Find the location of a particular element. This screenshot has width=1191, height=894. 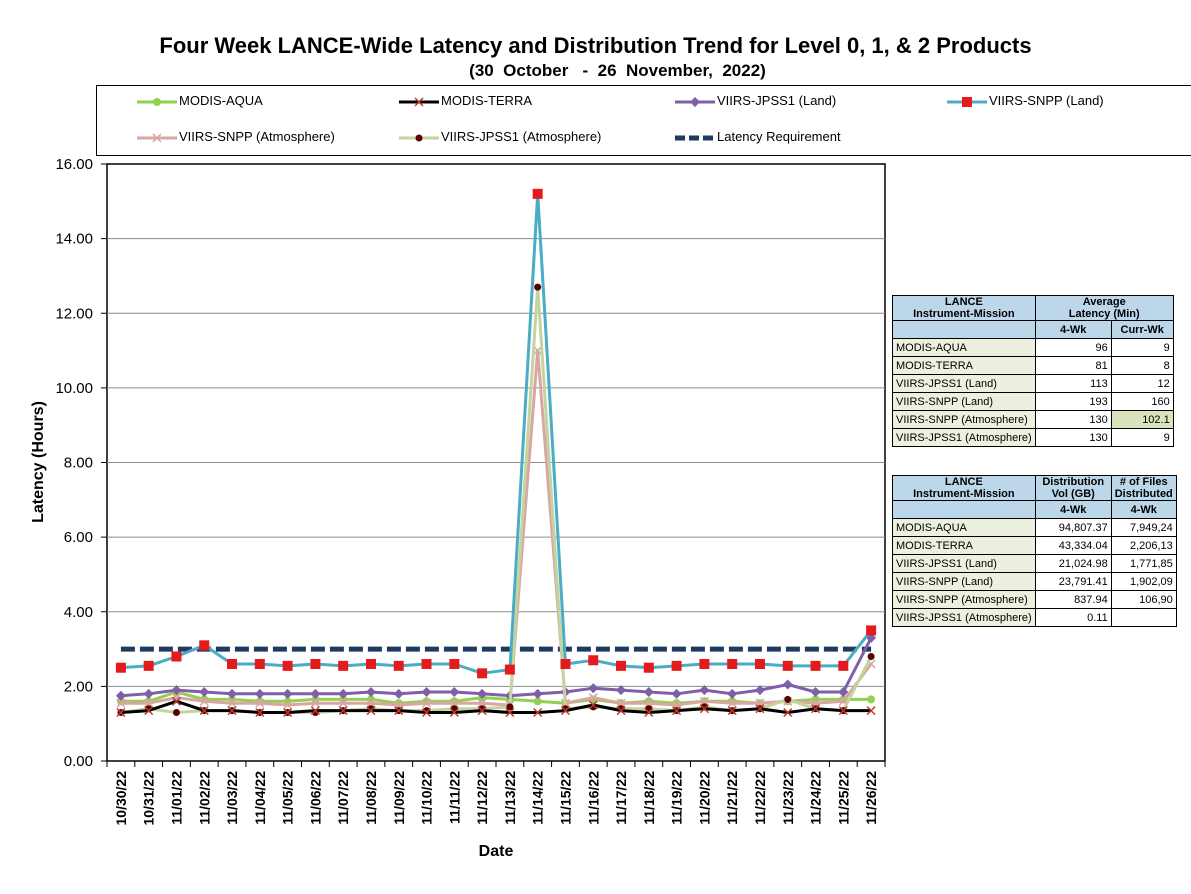

legend-label: VIIRS-SNPP (Land) is located at coordinates (1046, 100).